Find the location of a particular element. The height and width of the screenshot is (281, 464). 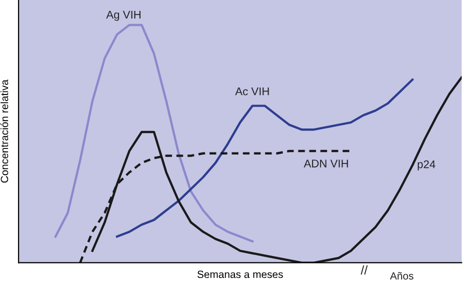

y-axis-title: Concentración relativa is located at coordinates (4, 131).